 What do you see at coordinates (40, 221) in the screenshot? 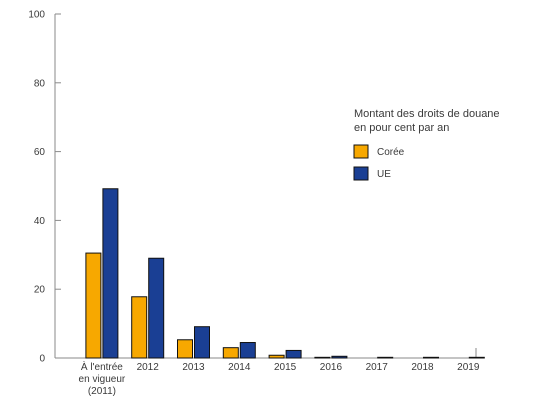
I see `y-tick-label: 40` at bounding box center [40, 221].